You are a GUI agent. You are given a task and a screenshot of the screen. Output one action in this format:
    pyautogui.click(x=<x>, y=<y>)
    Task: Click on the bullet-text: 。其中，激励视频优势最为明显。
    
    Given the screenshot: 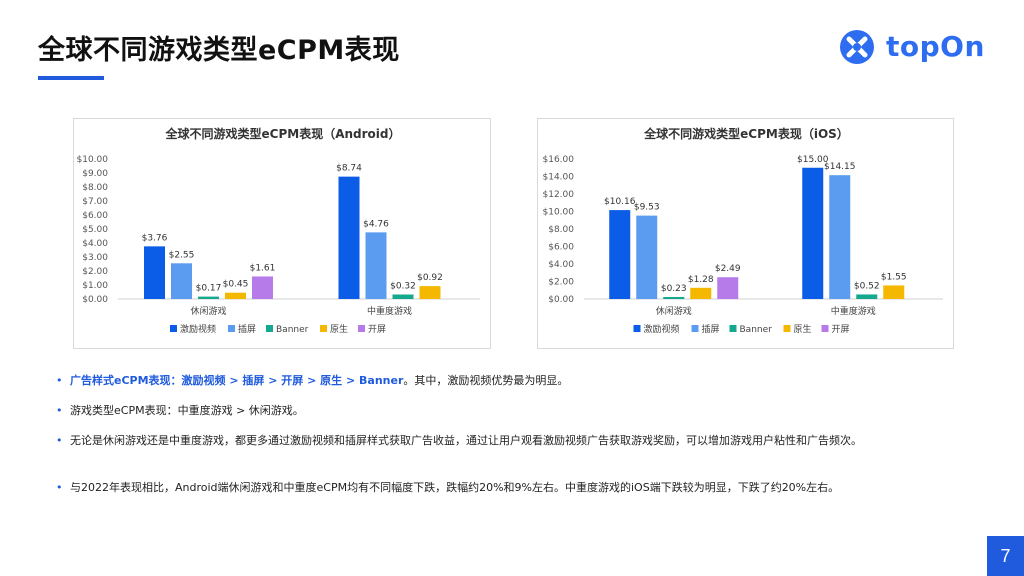 What is the action you would take?
    pyautogui.click(x=486, y=380)
    